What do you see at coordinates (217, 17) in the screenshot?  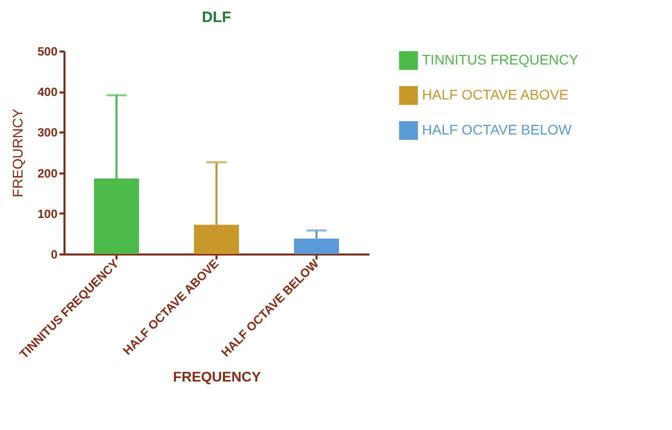 I see `chart-title: DLF` at bounding box center [217, 17].